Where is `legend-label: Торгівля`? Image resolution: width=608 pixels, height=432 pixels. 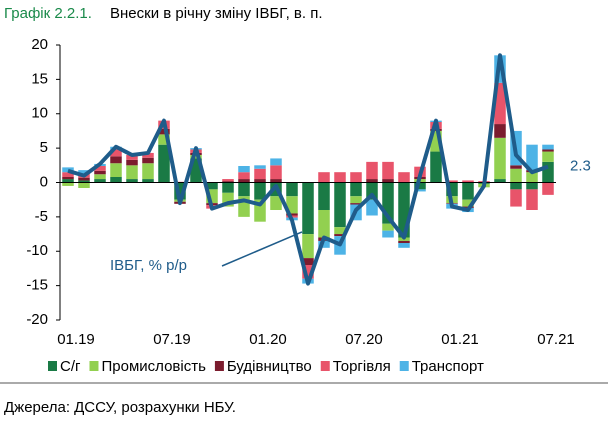
legend-label: Торгівля is located at coordinates (362, 366).